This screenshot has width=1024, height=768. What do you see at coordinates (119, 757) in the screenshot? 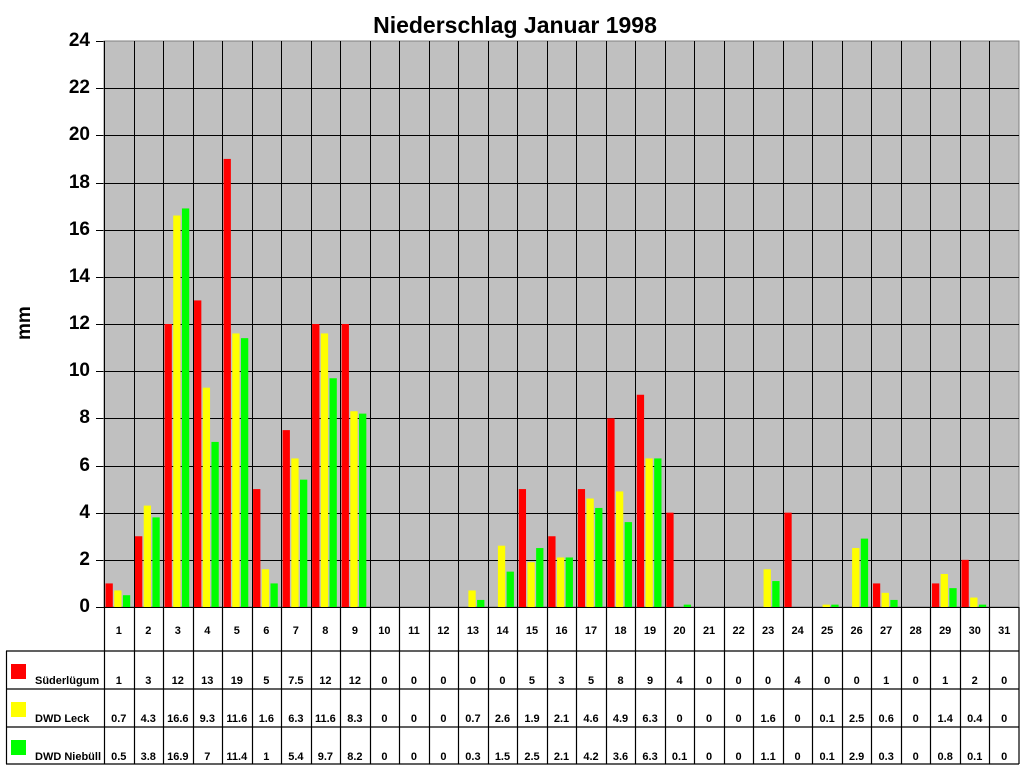
I see `table-cell: 0.5` at bounding box center [119, 757].